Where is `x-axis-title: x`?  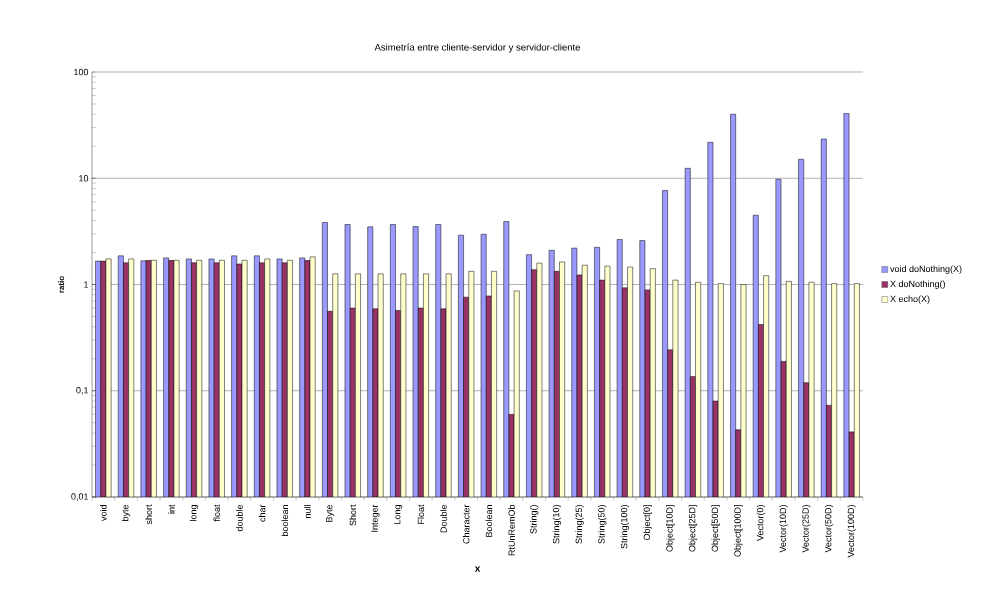 x-axis-title: x is located at coordinates (477, 569).